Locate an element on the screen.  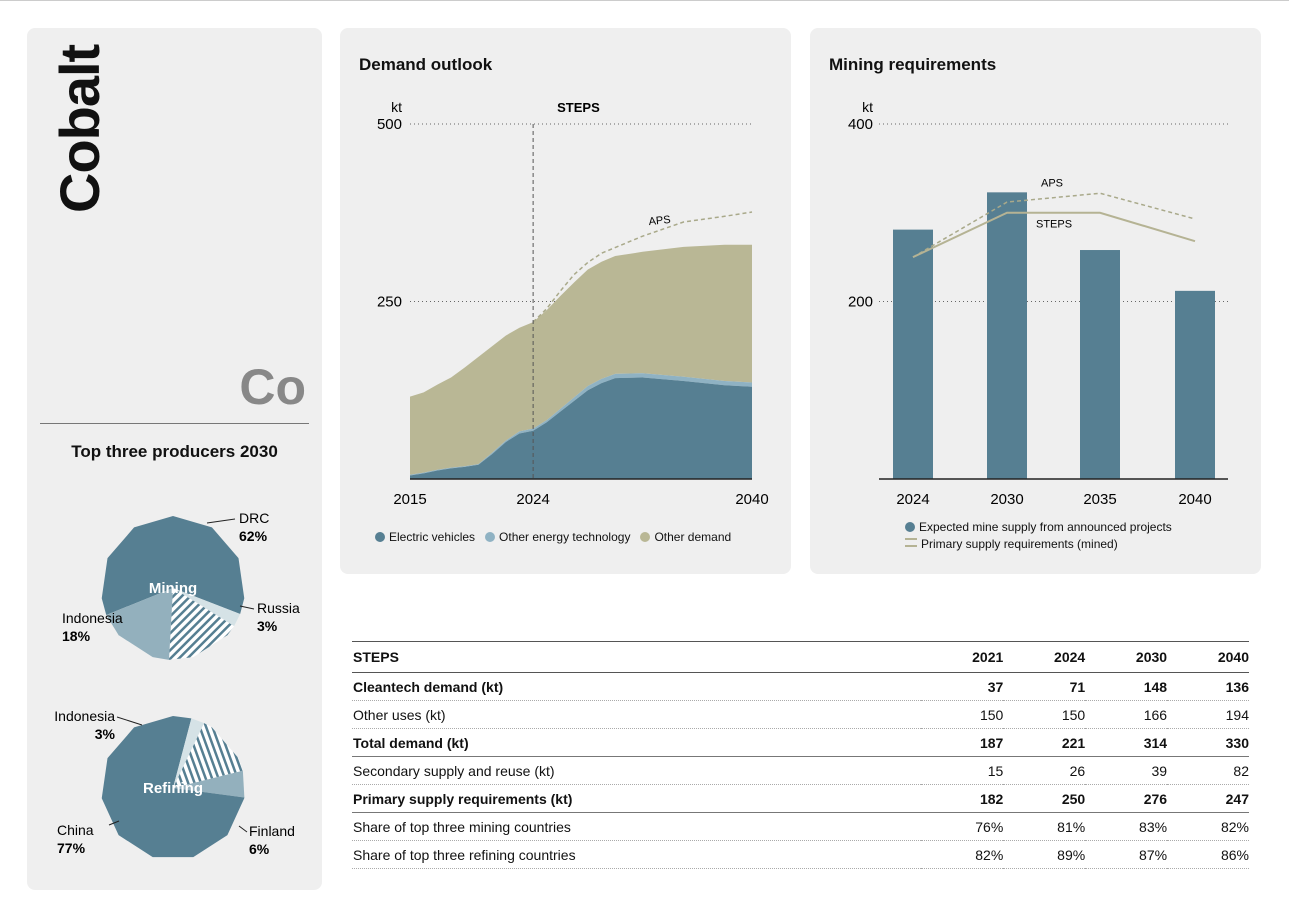
table-cell: 37 is located at coordinates (962, 686).